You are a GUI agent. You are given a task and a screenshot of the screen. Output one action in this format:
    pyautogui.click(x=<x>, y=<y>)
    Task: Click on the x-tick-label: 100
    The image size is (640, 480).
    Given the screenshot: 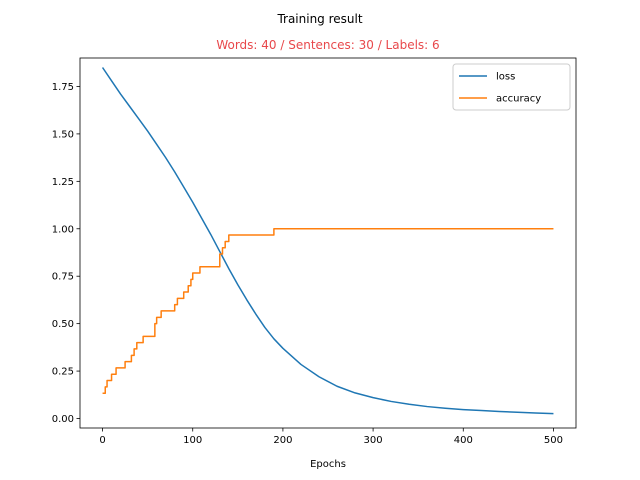 What is the action you would take?
    pyautogui.click(x=192, y=440)
    